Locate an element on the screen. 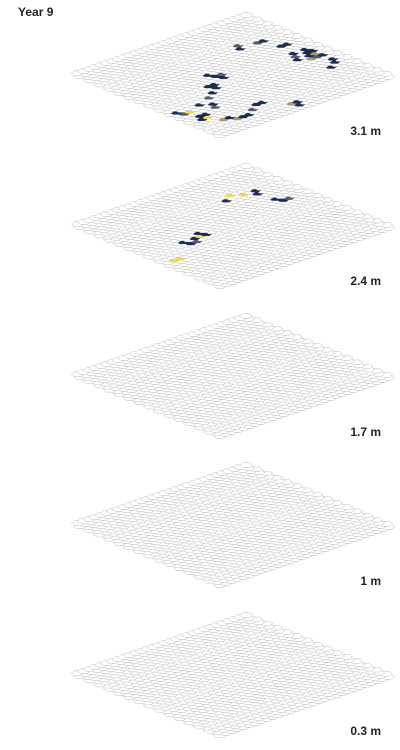  depth-label: 2.4 m is located at coordinates (365, 281).